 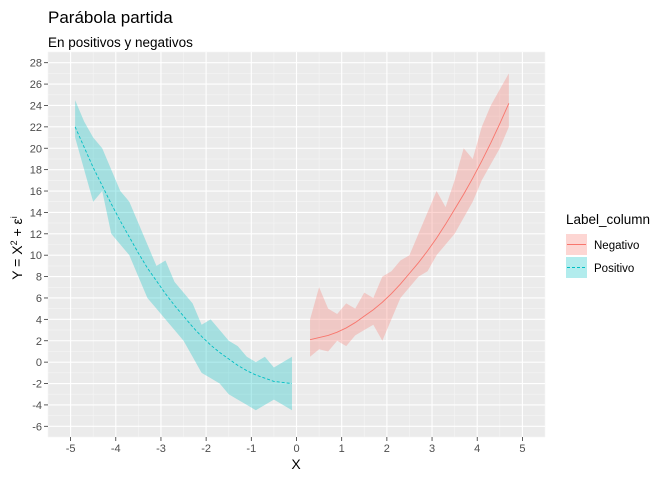 I want to click on y-tick-label: -6, so click(x=37, y=427).